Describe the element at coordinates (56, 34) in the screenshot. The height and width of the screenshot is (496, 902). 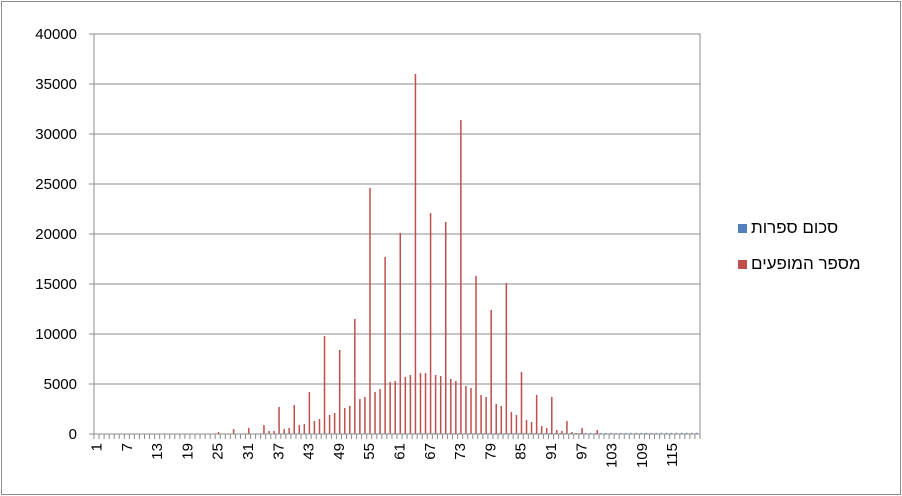
I see `y-tick-label: 40000` at that location.